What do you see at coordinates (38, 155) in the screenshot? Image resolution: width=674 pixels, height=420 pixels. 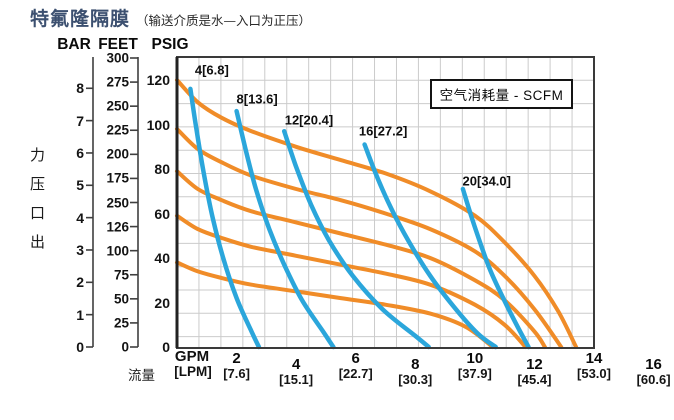 I see `y-axis-caption-char: 力` at bounding box center [38, 155].